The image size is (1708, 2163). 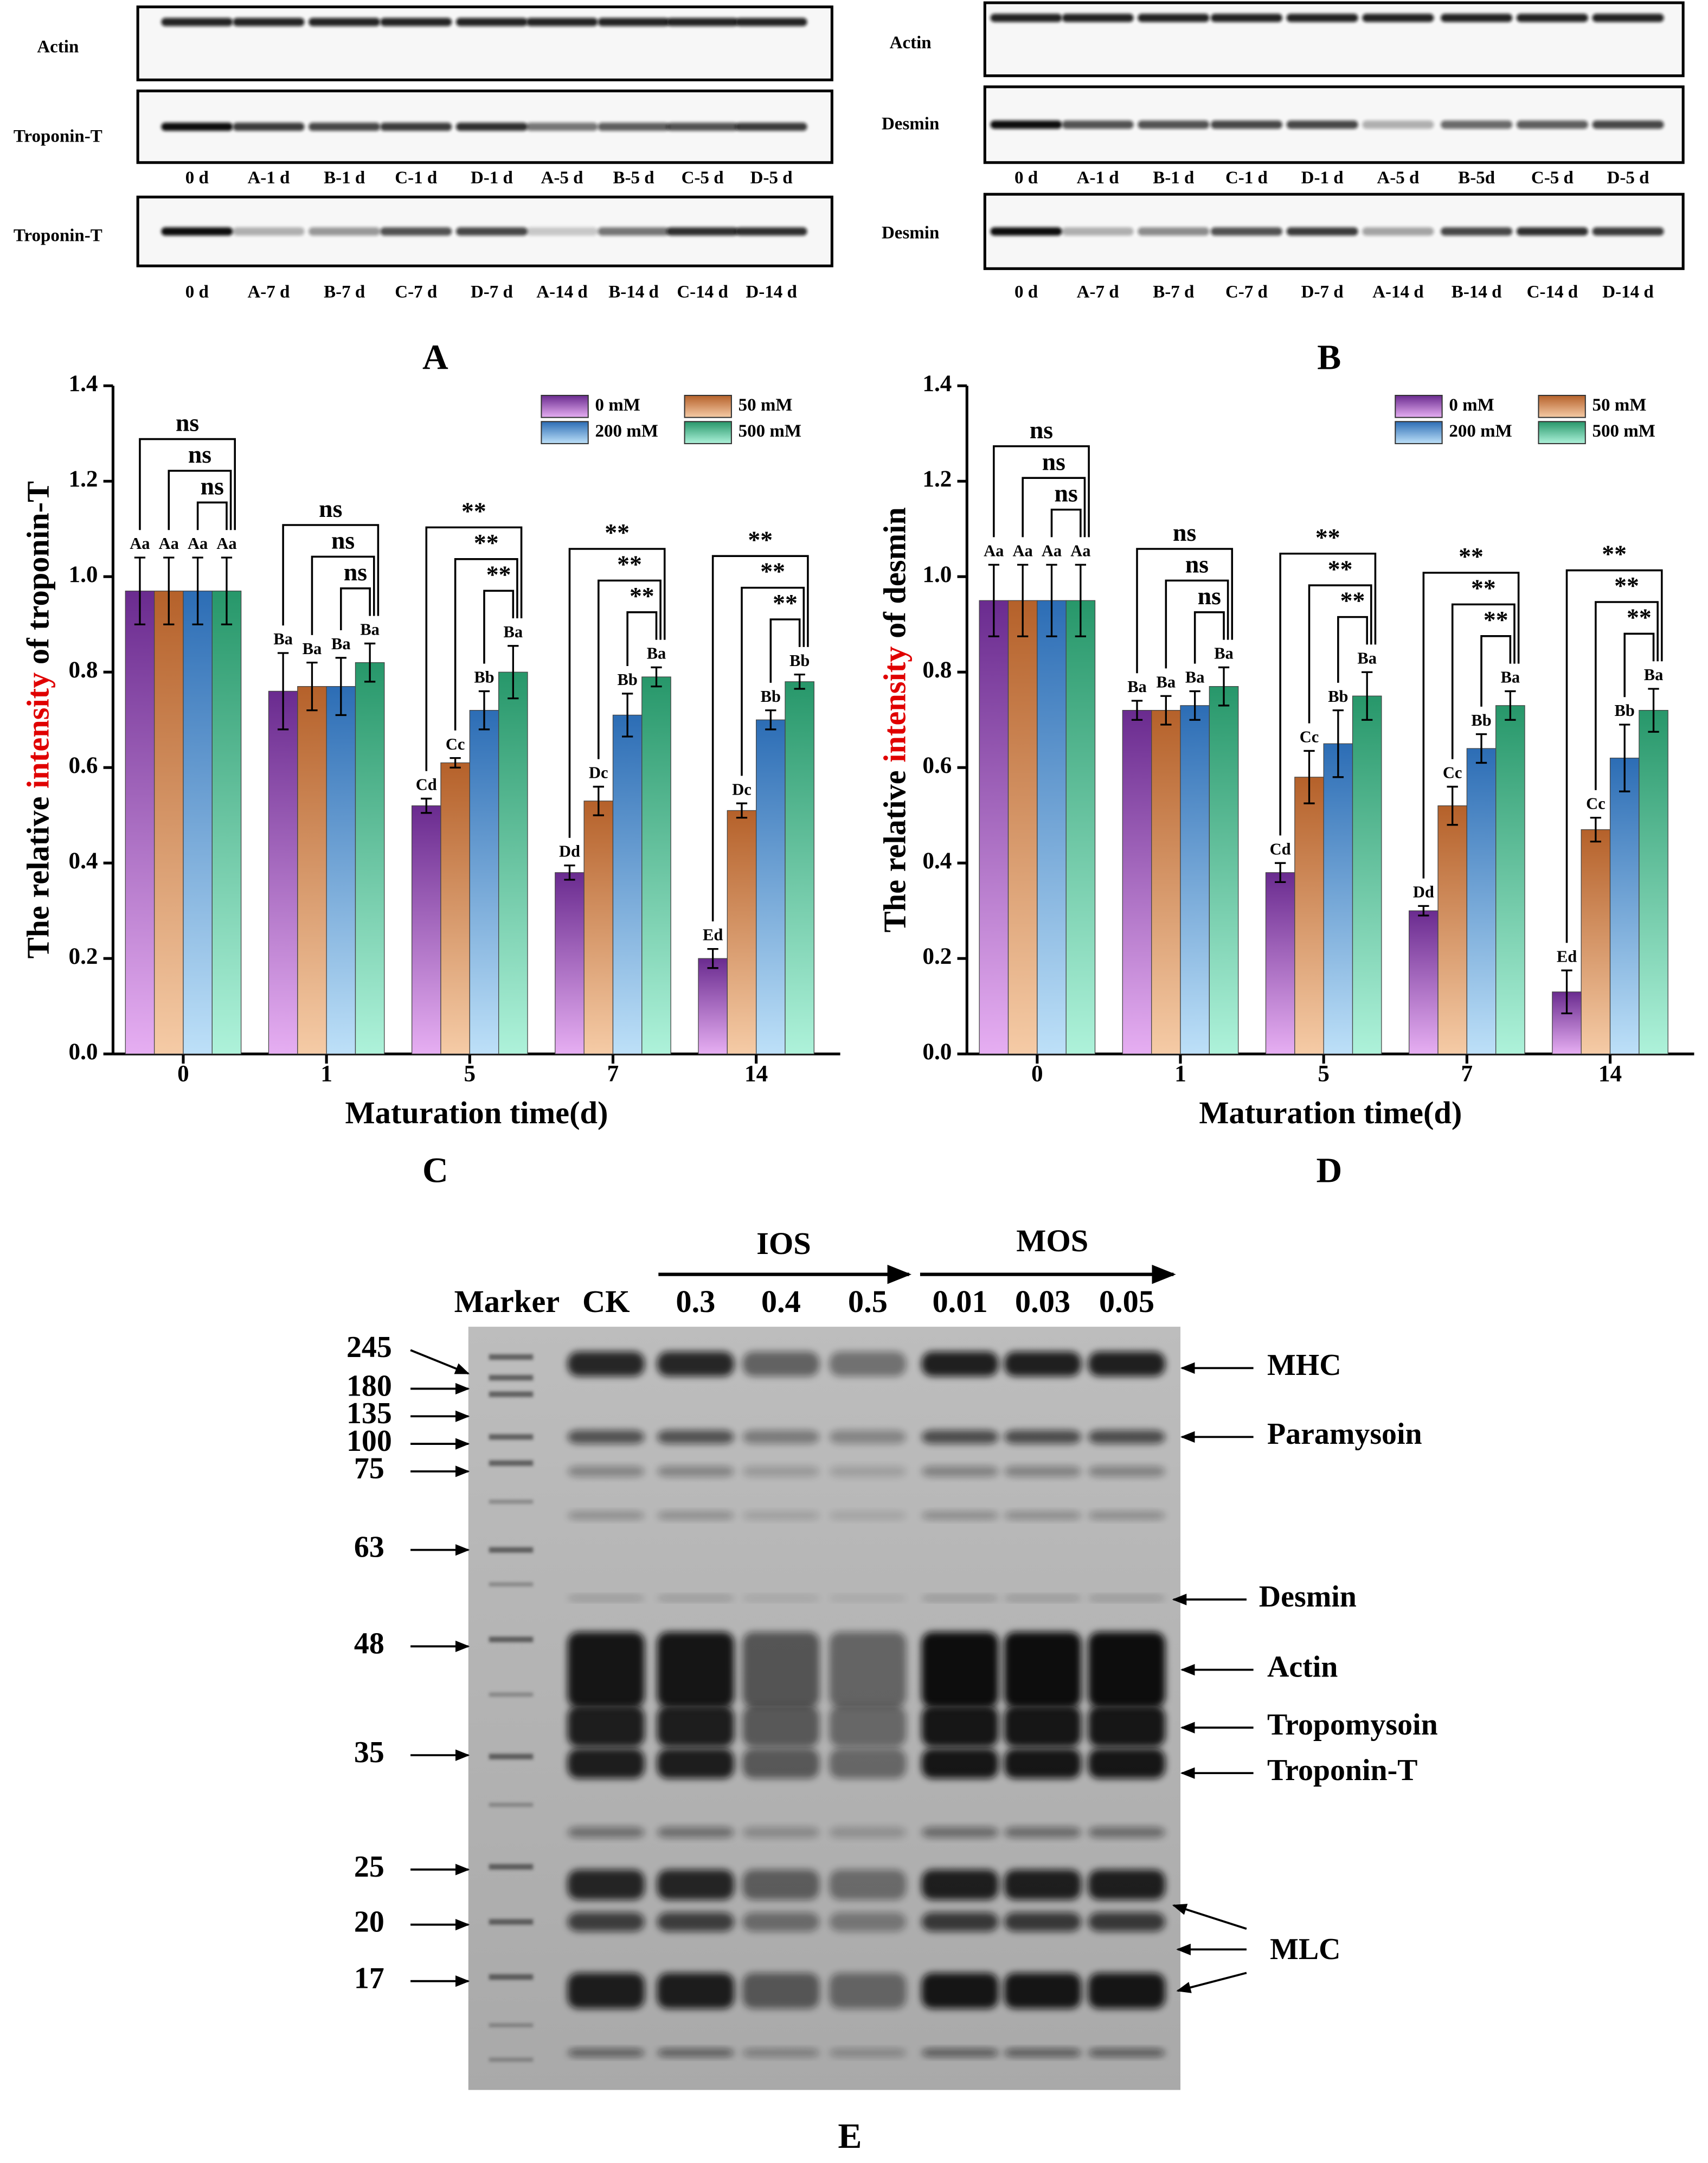 What do you see at coordinates (1126, 1301) in the screenshot?
I see `lane-label: 0.05` at bounding box center [1126, 1301].